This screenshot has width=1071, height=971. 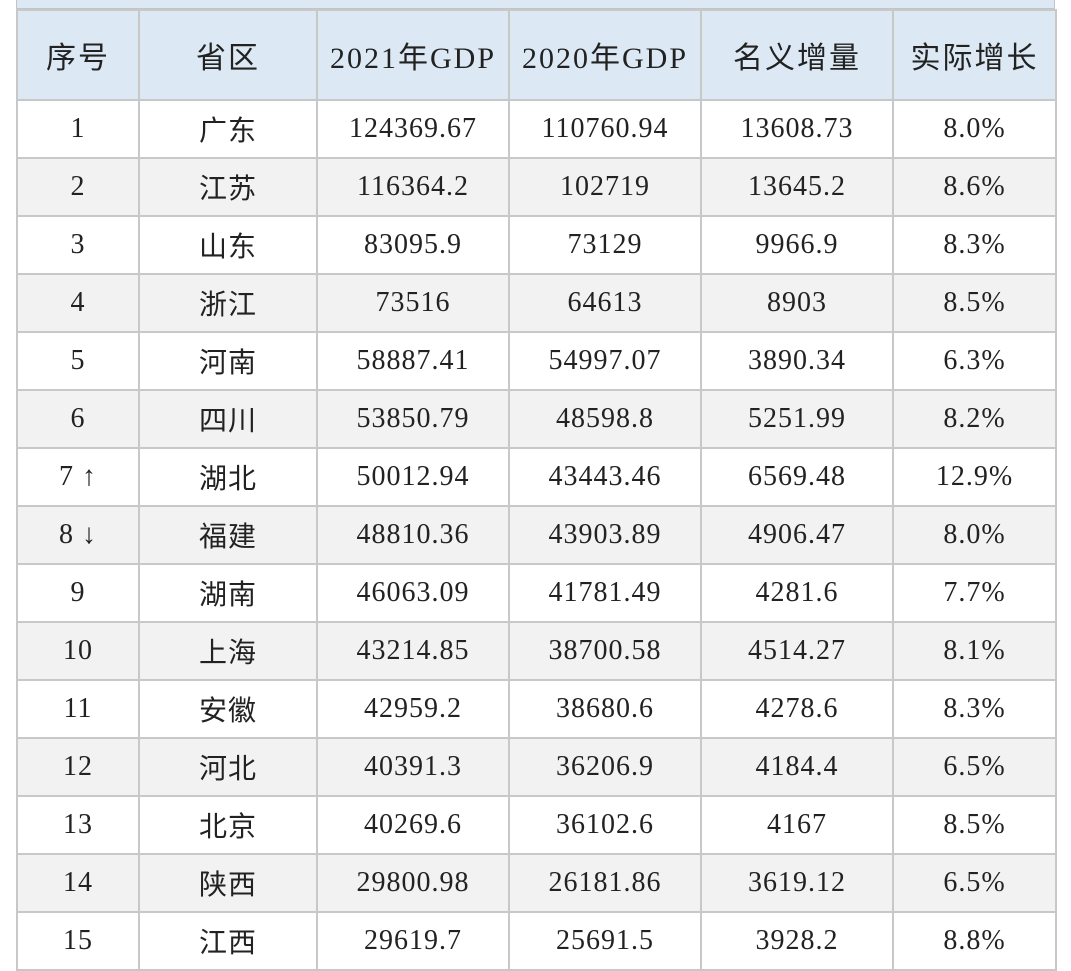 I want to click on table-row: 9 湖南 46063.09 41781.49 4281.6 7.7%, so click(x=536, y=593).